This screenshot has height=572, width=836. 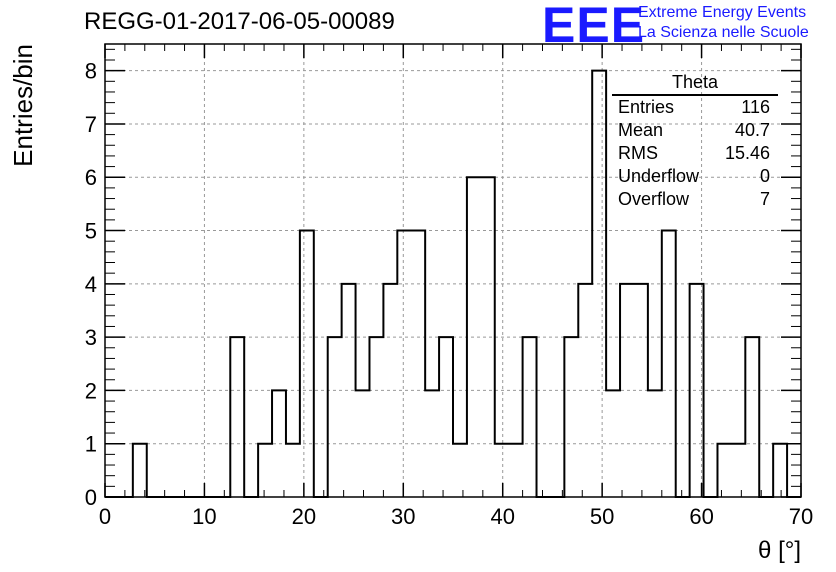 I want to click on stats-label: Entries, so click(x=646, y=107).